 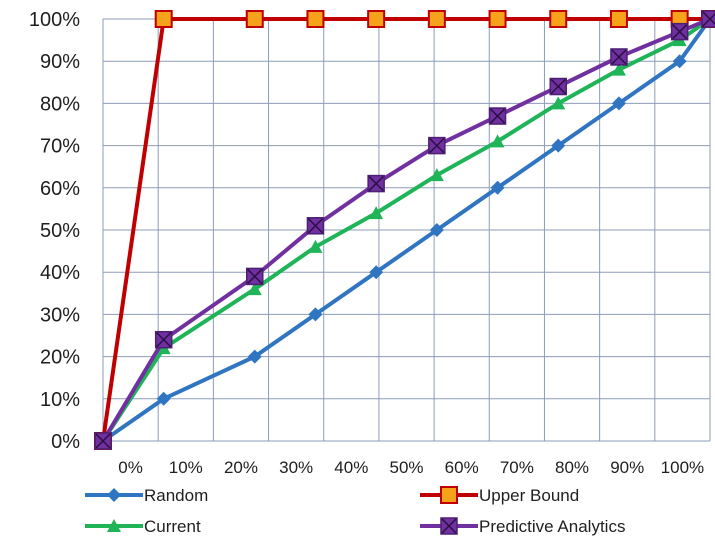 I want to click on legend-label-current: Current, so click(x=172, y=526).